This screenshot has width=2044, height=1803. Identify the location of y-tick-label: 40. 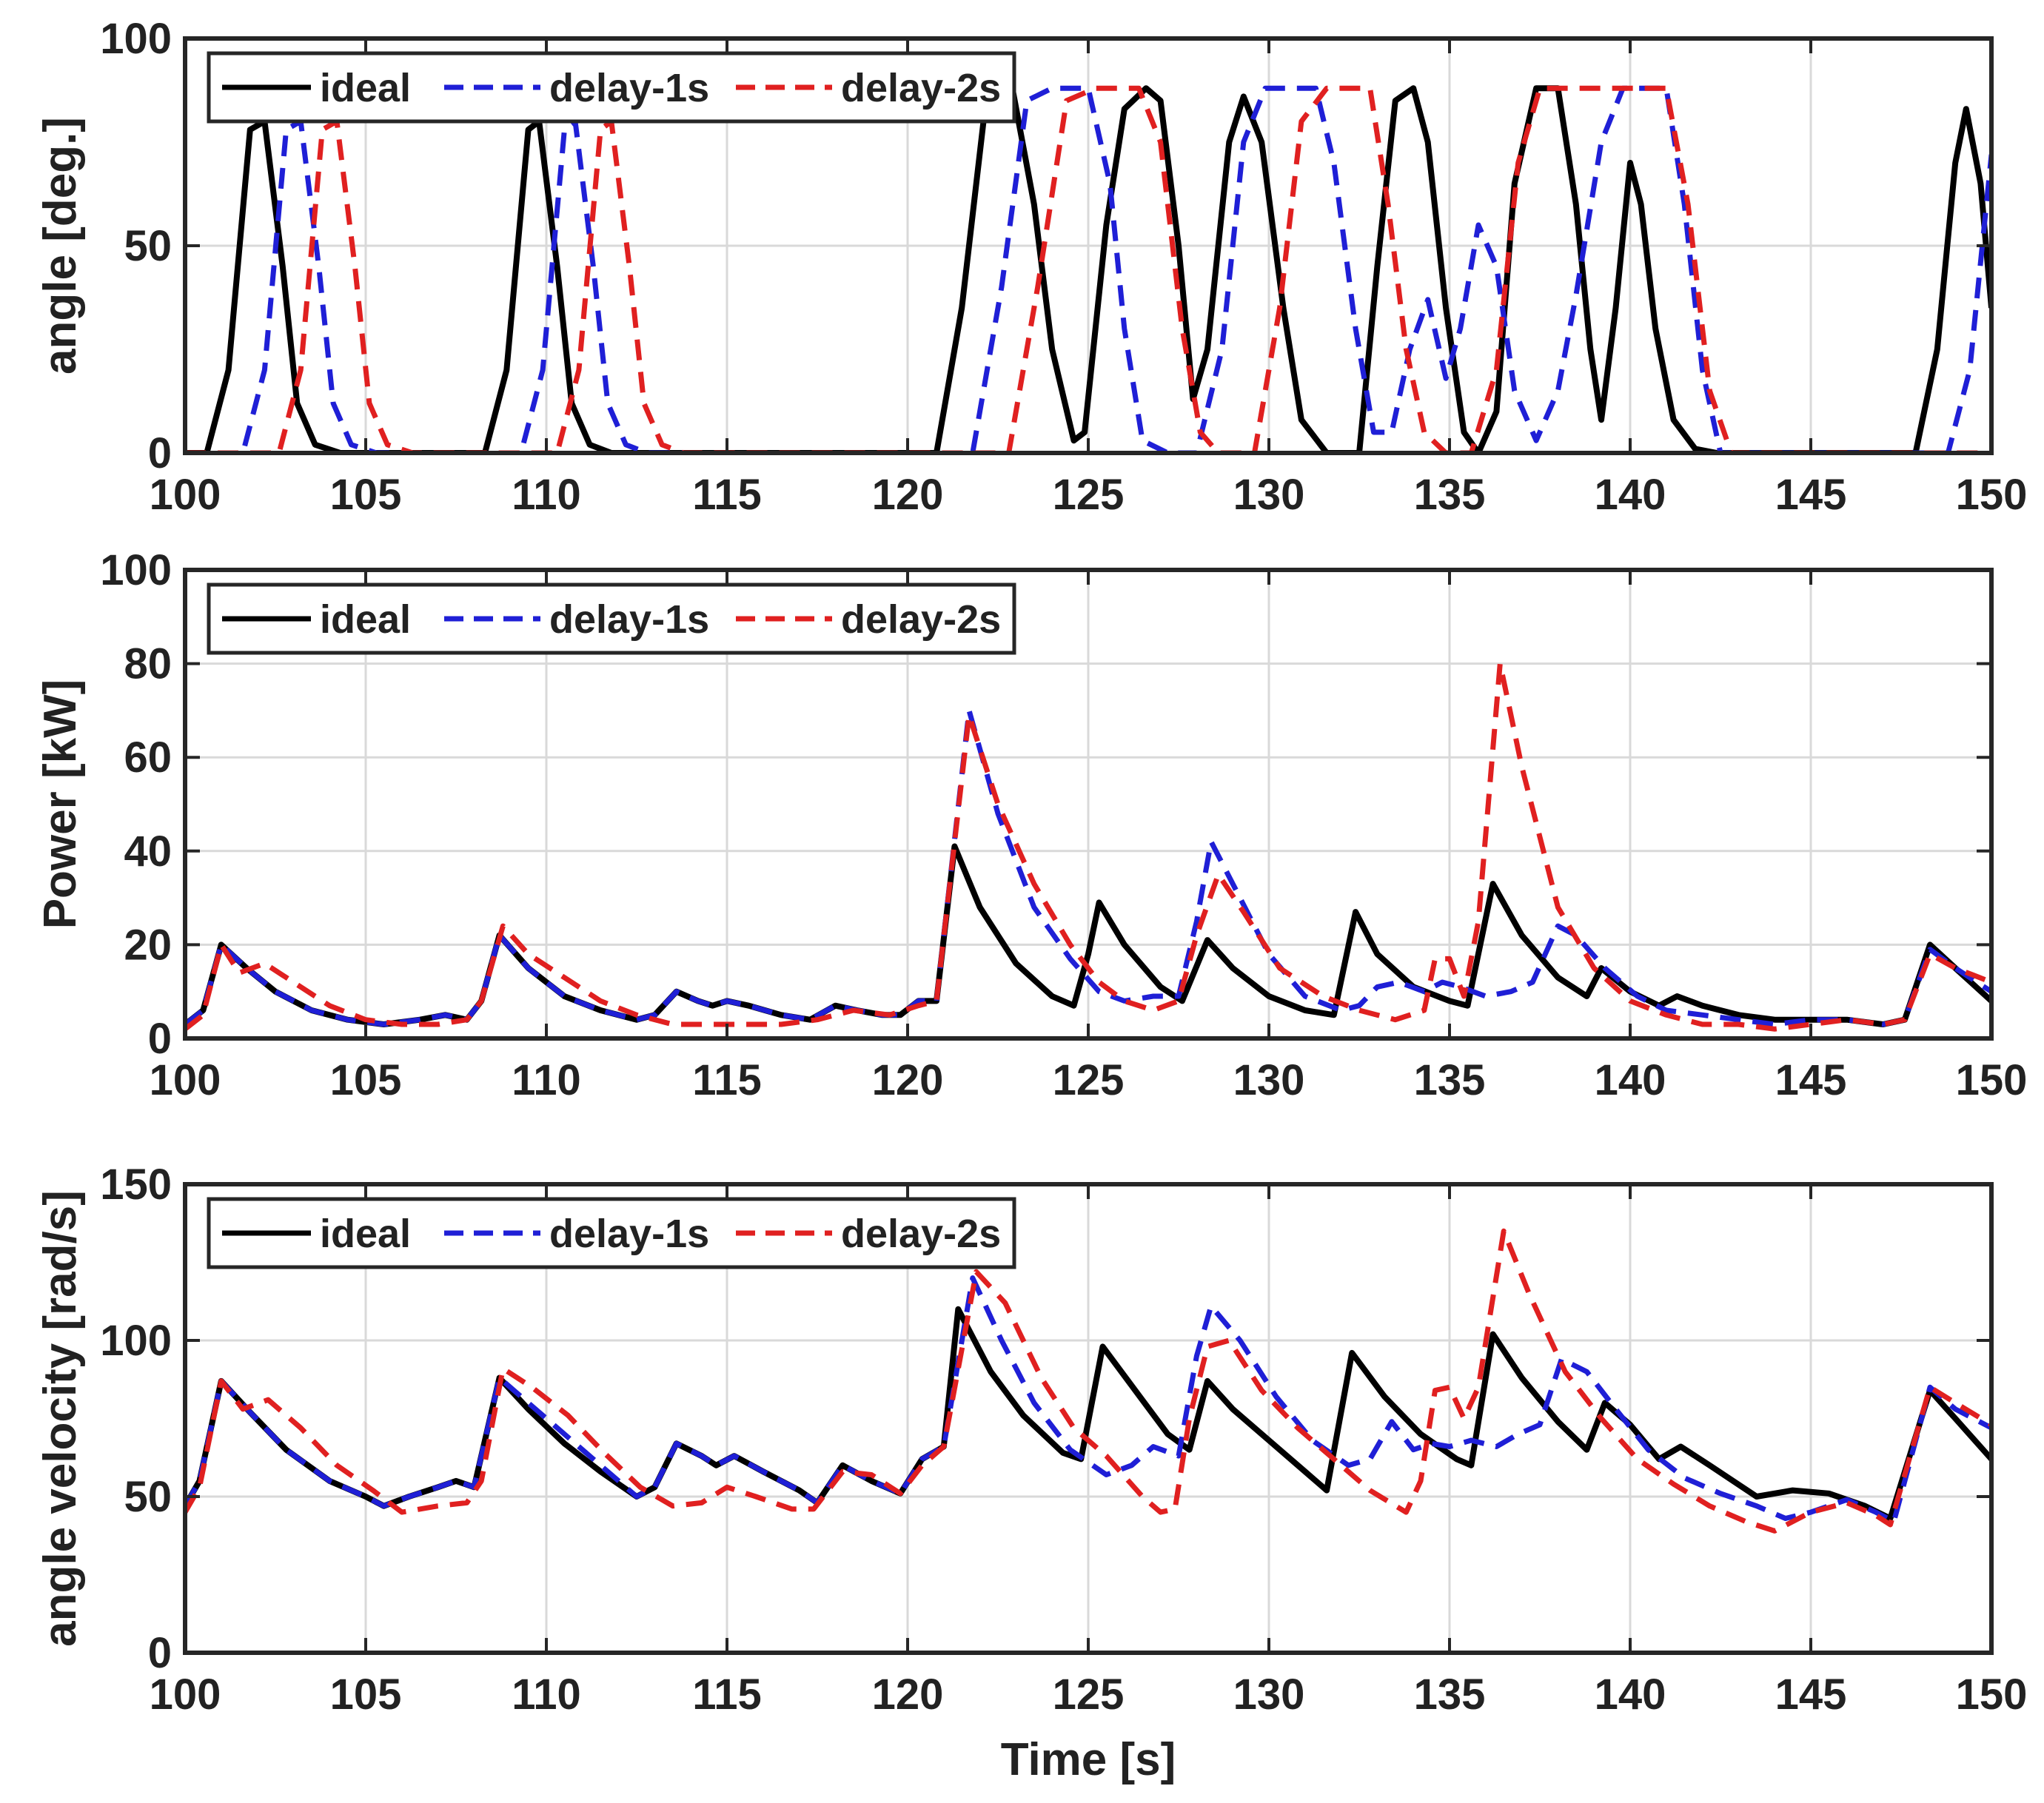
(148, 851).